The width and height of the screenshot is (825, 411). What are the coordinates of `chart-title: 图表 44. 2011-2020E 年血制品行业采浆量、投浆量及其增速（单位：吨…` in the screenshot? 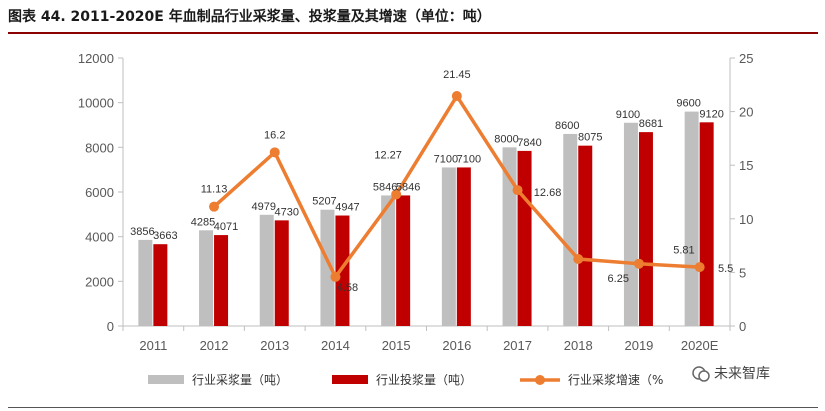 It's located at (249, 17).